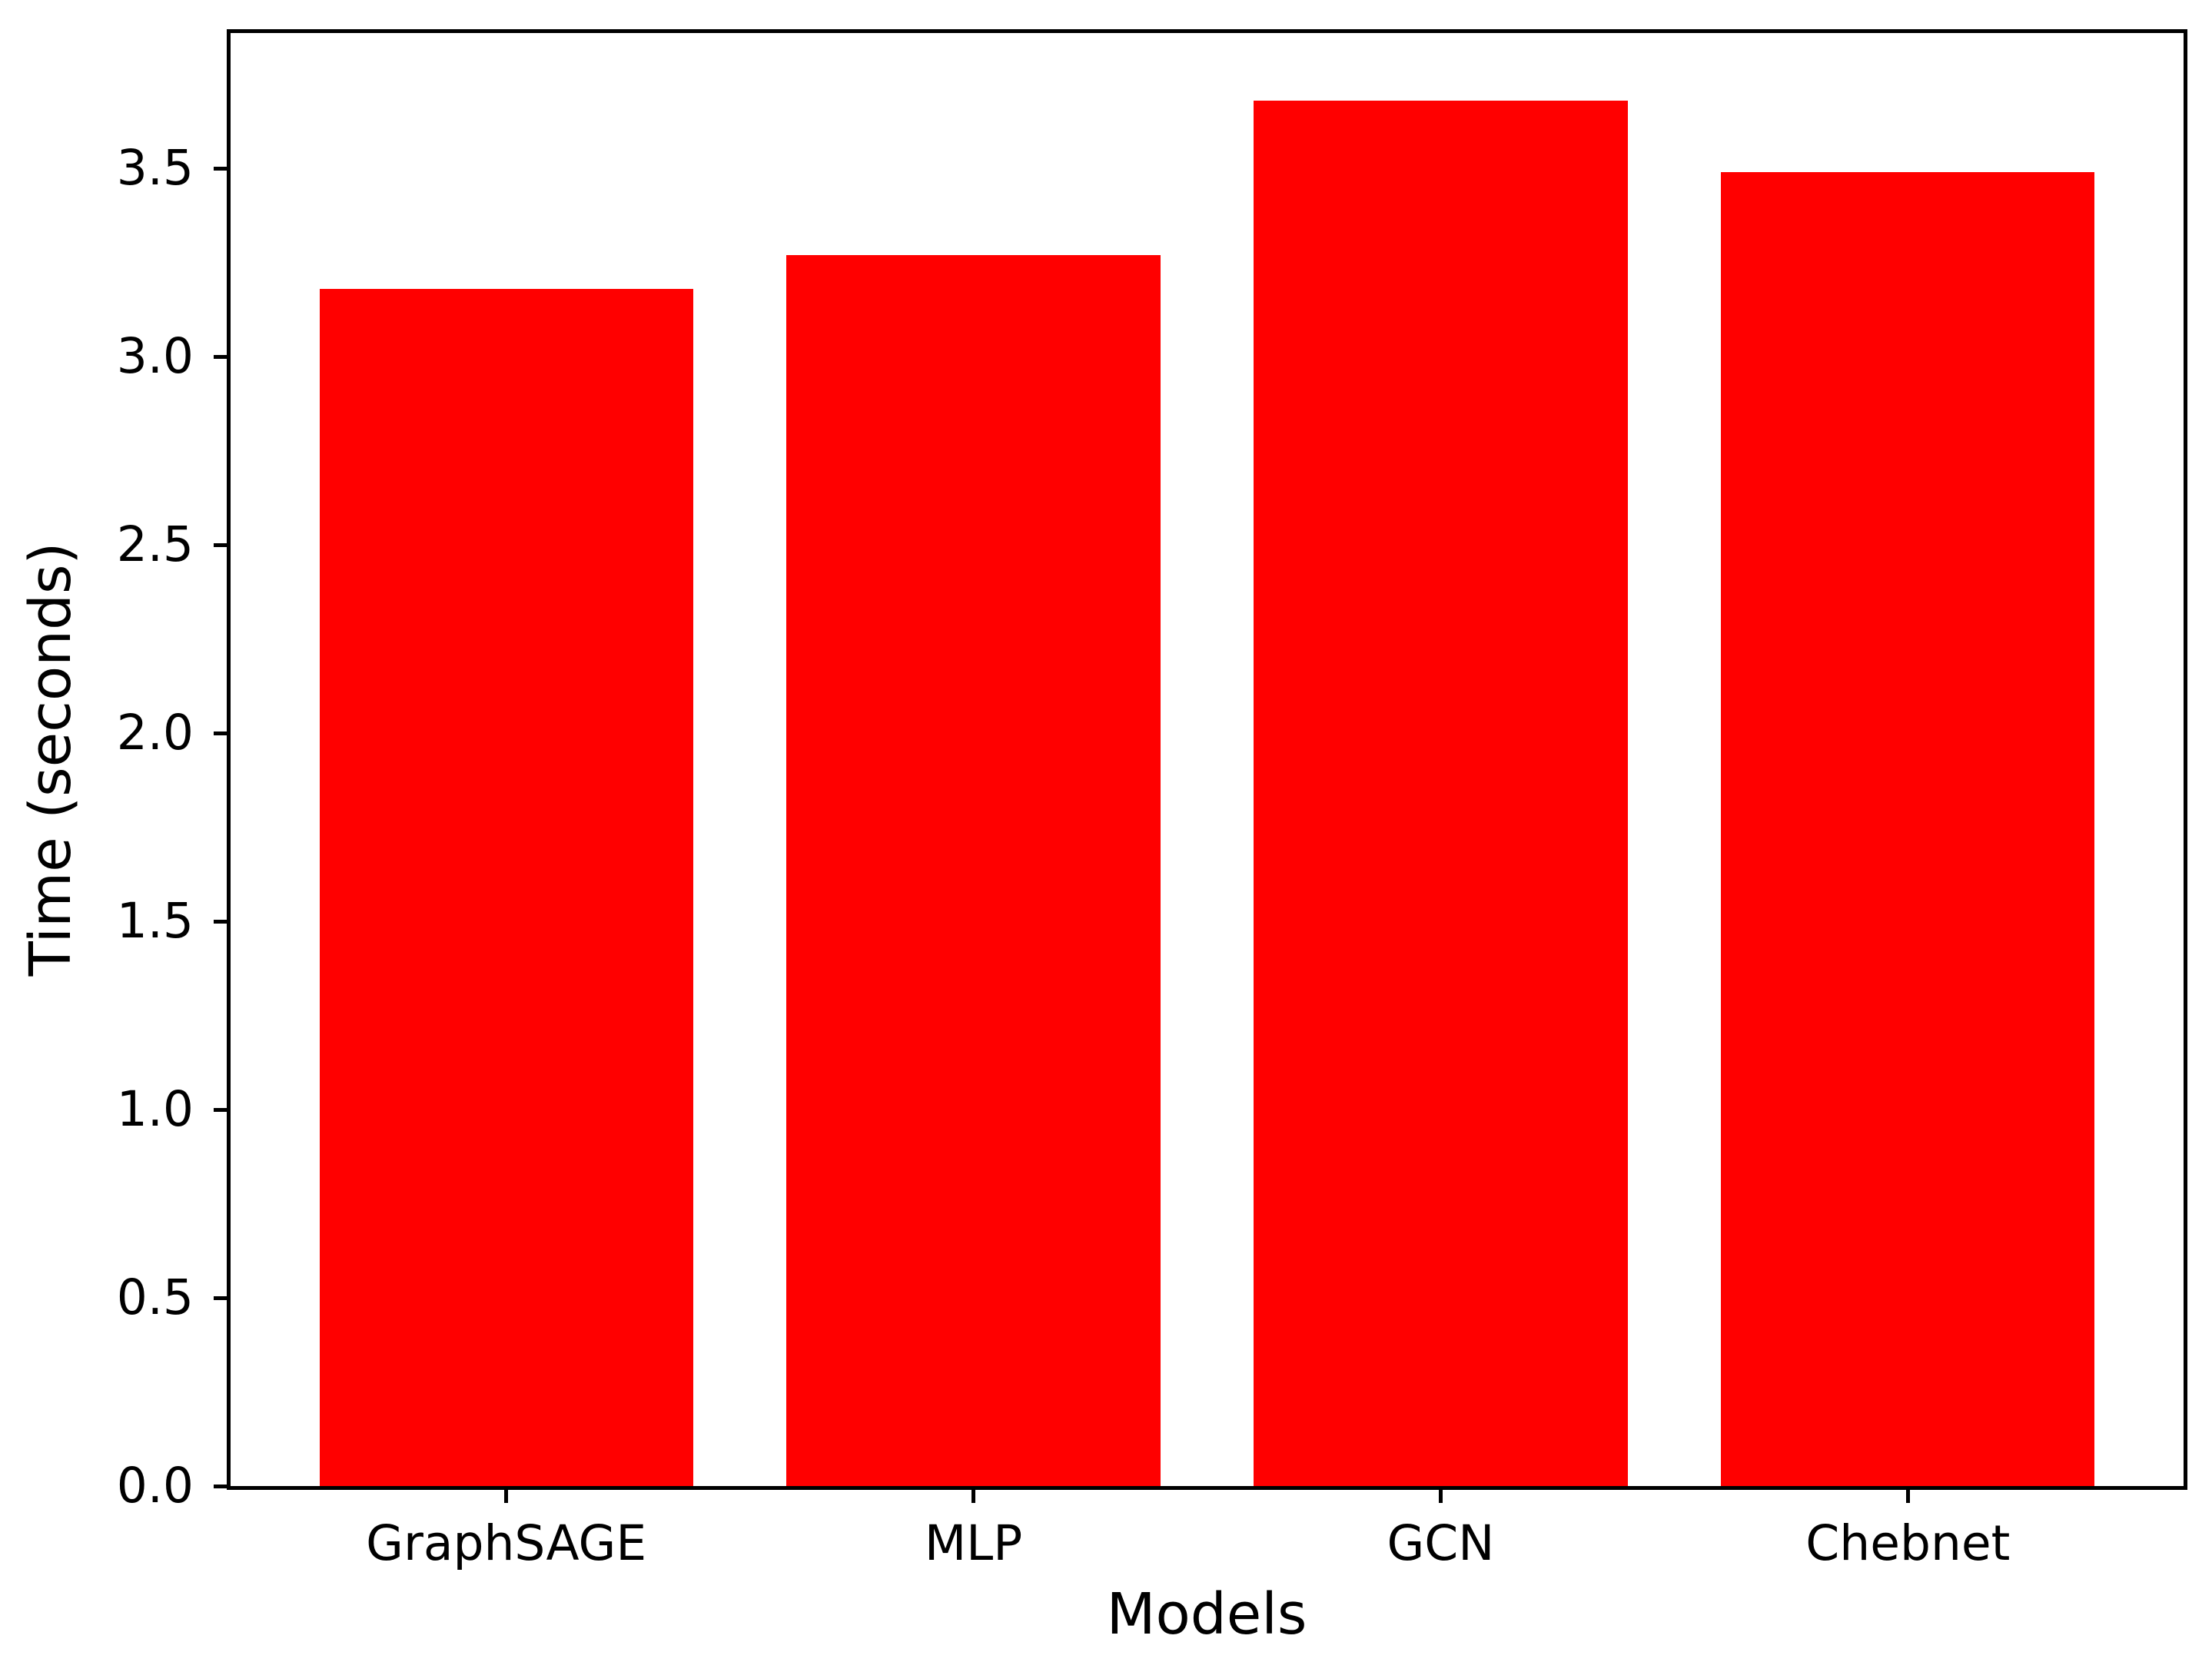  What do you see at coordinates (222, 1486) in the screenshot?
I see `y-tick-mark-0.0` at bounding box center [222, 1486].